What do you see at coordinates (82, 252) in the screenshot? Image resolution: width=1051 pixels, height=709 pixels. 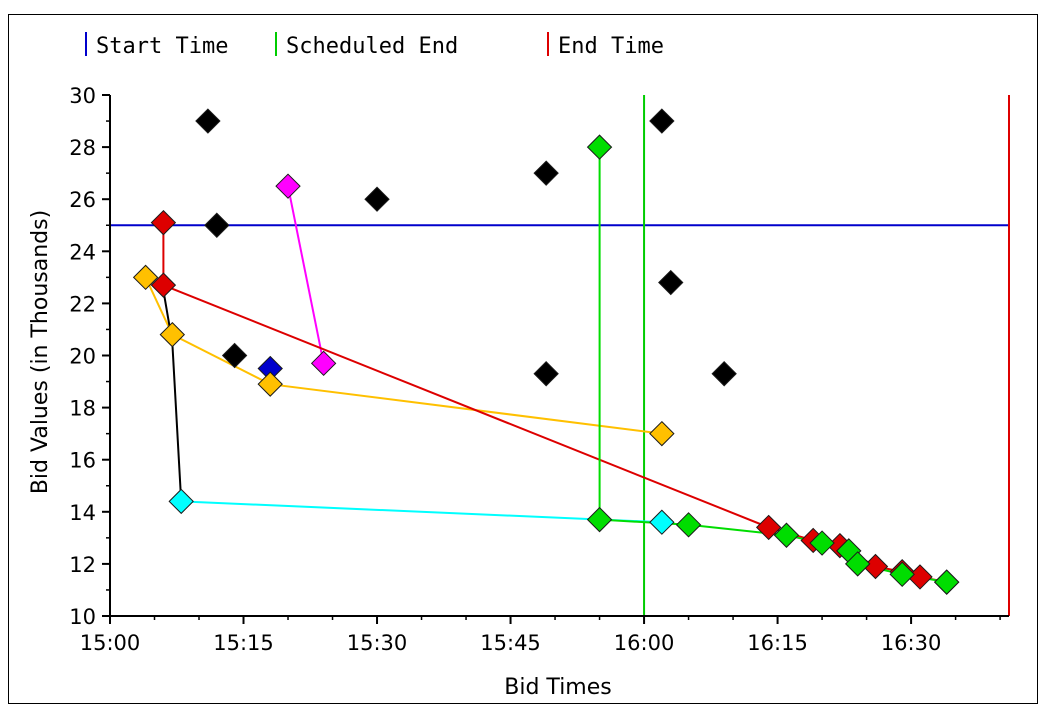 I see `y-tick-label: 24` at bounding box center [82, 252].